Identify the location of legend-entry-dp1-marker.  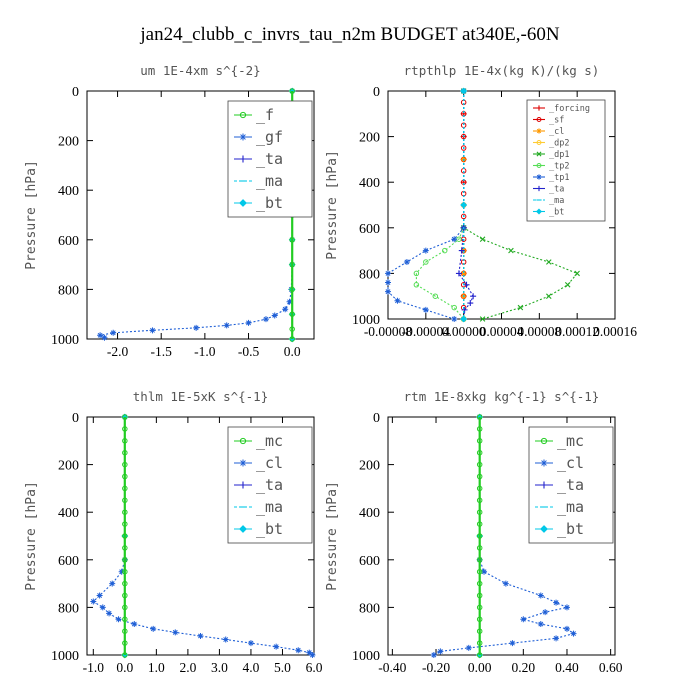
(539, 154).